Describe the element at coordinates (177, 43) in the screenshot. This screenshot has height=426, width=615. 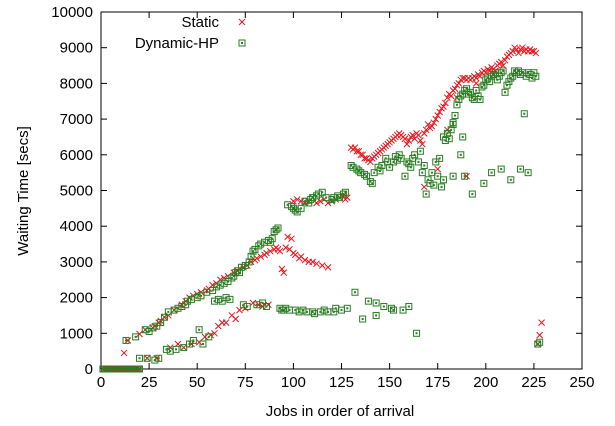
I see `legend-label: Dynamic-HP` at that location.